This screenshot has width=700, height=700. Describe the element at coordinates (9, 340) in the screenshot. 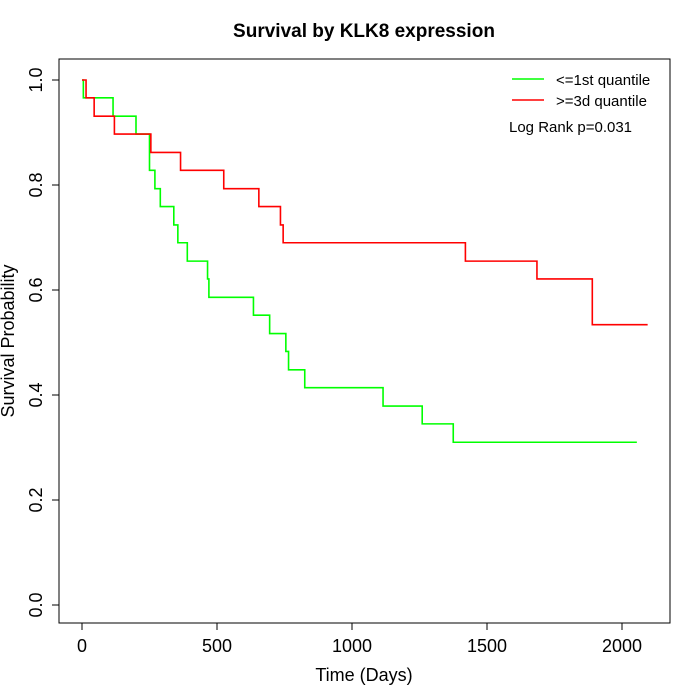

I see `y-axis-label: Survival Probability` at that location.